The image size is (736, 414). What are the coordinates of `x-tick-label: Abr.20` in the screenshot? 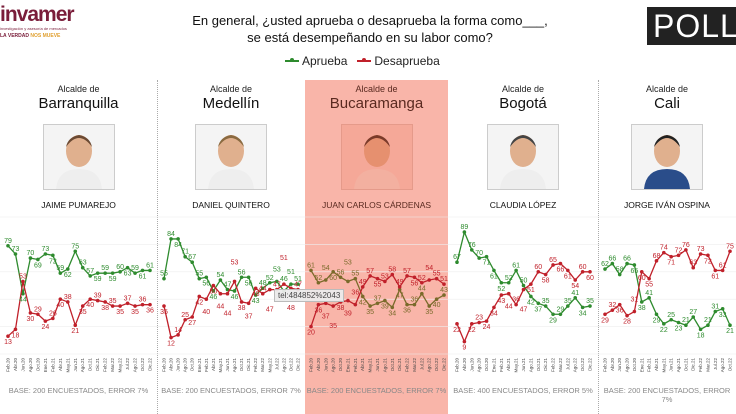 It's located at (15, 365).